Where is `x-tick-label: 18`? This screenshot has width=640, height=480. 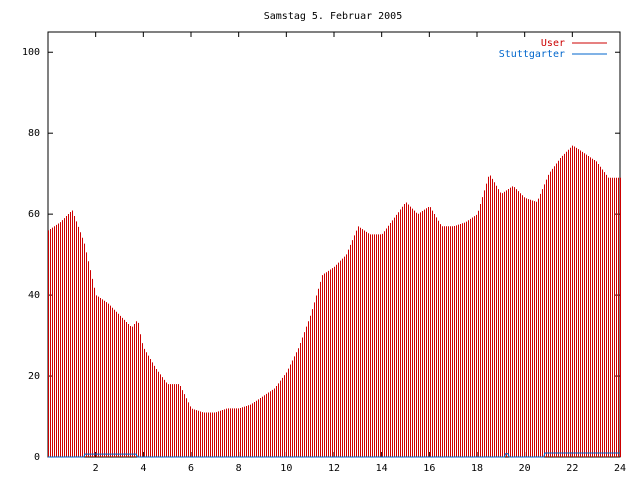 x-tick-label: 18 is located at coordinates (477, 468).